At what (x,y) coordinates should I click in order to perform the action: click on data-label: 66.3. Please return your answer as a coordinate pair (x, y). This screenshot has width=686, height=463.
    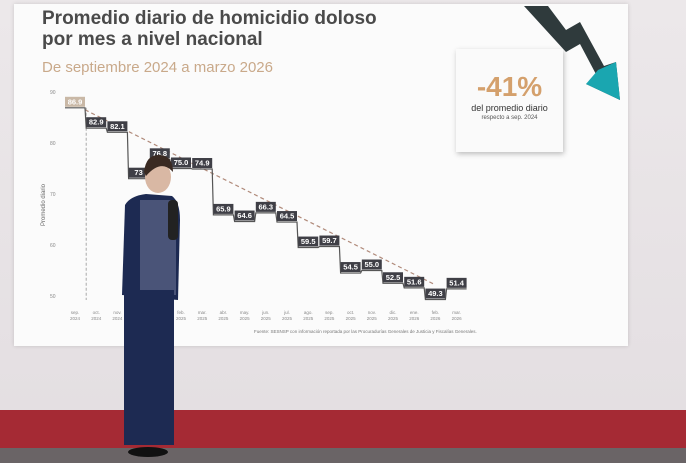
    Looking at the image, I should click on (265, 206).